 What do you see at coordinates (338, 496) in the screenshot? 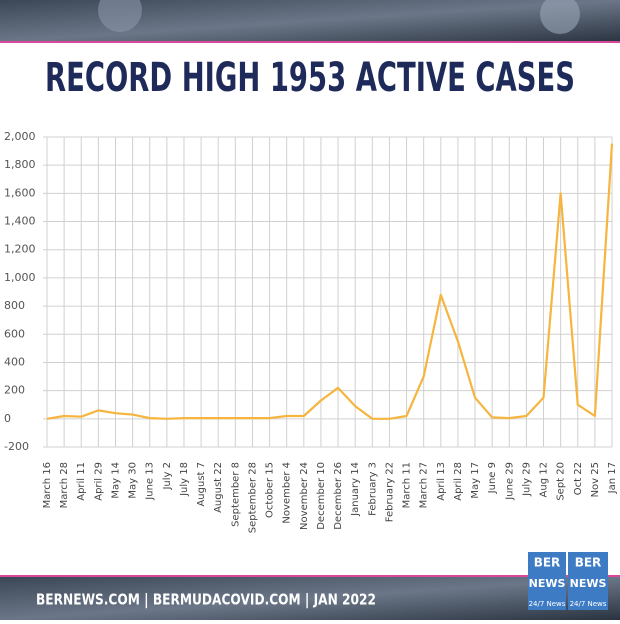
I see `x-tick-label: December 26` at bounding box center [338, 496].